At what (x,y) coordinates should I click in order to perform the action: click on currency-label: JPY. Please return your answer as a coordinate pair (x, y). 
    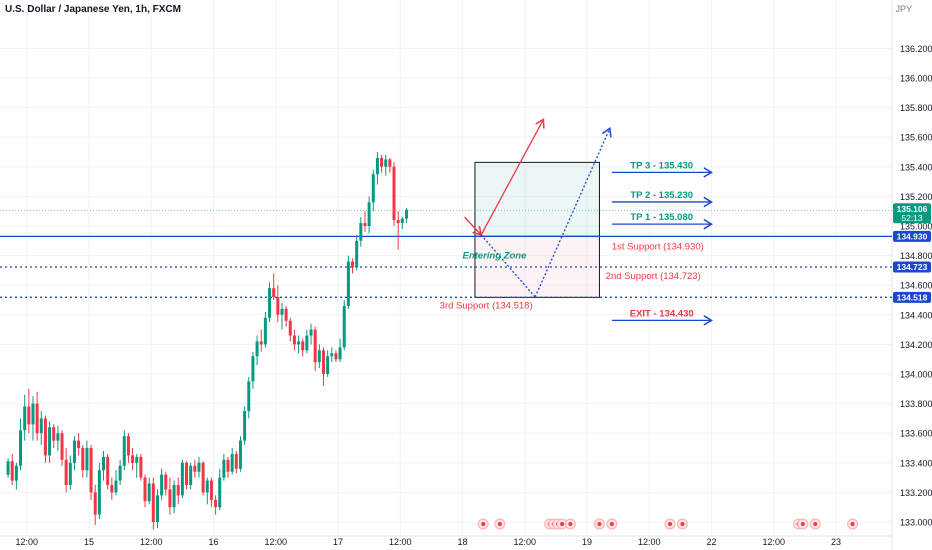
    Looking at the image, I should click on (903, 9).